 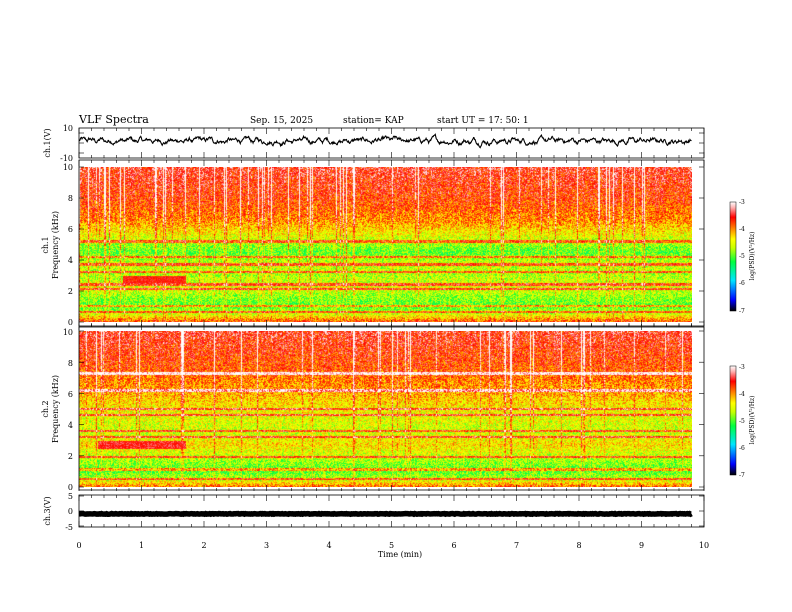 What do you see at coordinates (400, 554) in the screenshot?
I see `time-axis-label: Time (min)` at bounding box center [400, 554].